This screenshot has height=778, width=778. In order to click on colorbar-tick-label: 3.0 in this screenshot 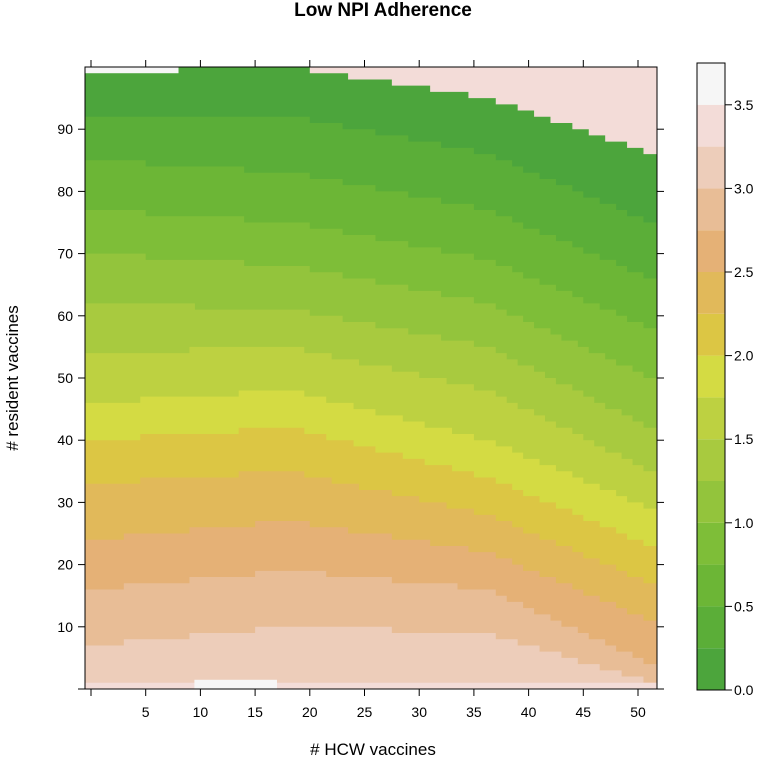, I will do `click(744, 188)`.